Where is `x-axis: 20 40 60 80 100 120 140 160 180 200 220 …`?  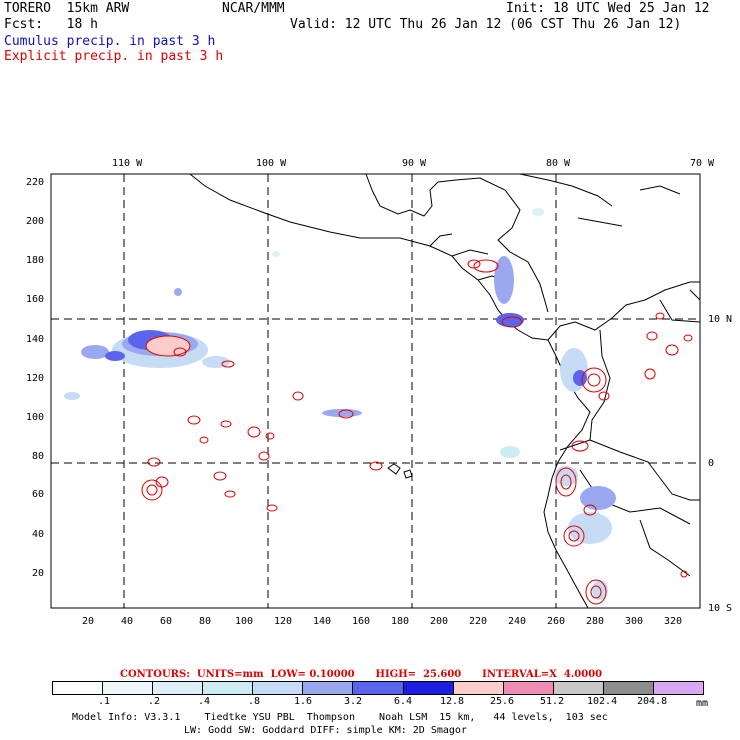 x-axis: 20 40 60 80 100 120 140 160 180 200 220 … is located at coordinates (382, 621).